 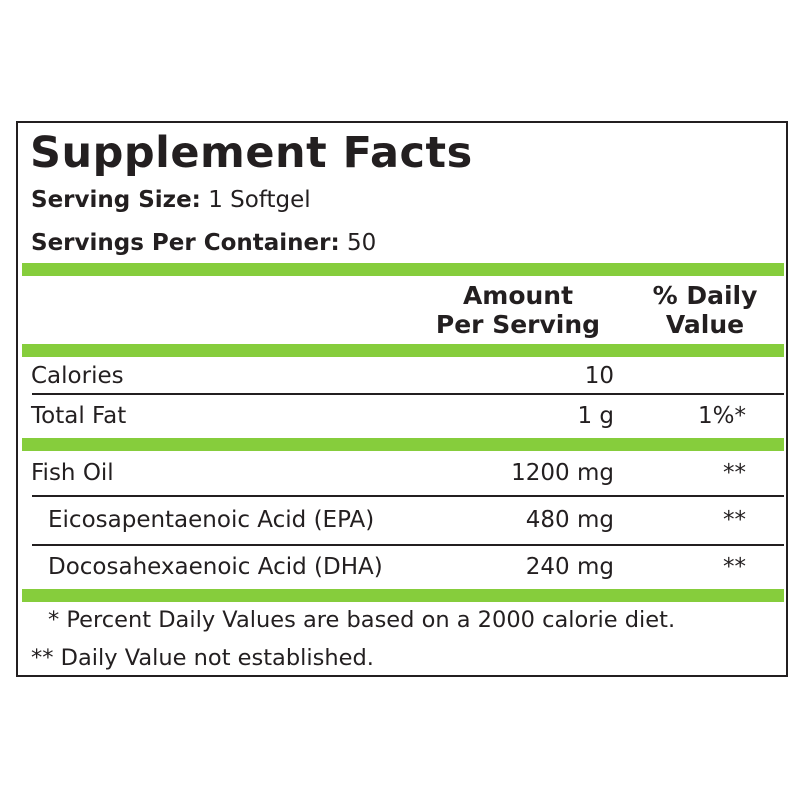 What do you see at coordinates (215, 567) in the screenshot?
I see `row-name: Docosahexaenoic Acid (DHA)` at bounding box center [215, 567].